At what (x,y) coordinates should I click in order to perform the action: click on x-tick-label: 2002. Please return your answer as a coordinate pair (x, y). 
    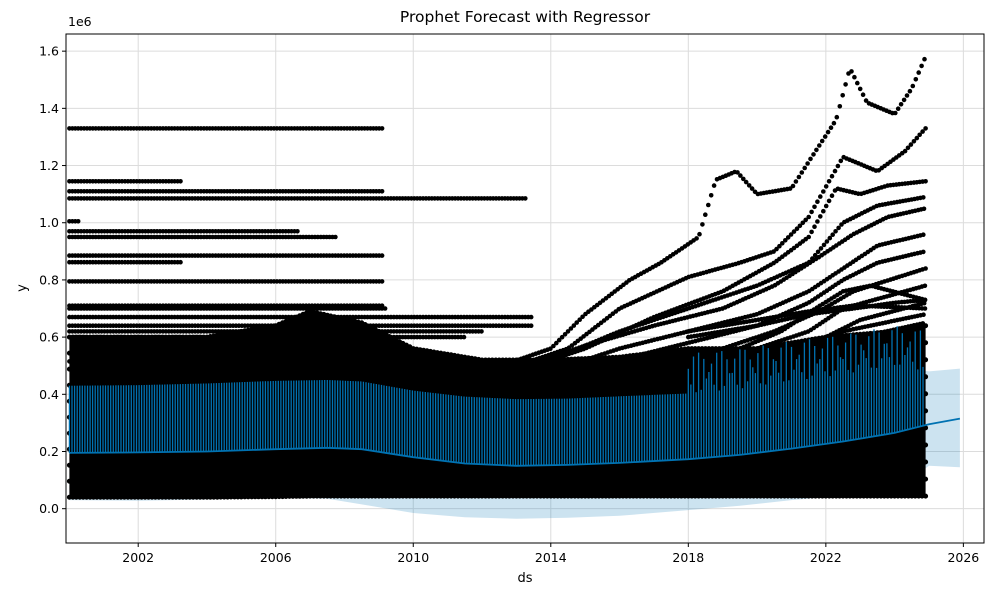
    Looking at the image, I should click on (138, 557).